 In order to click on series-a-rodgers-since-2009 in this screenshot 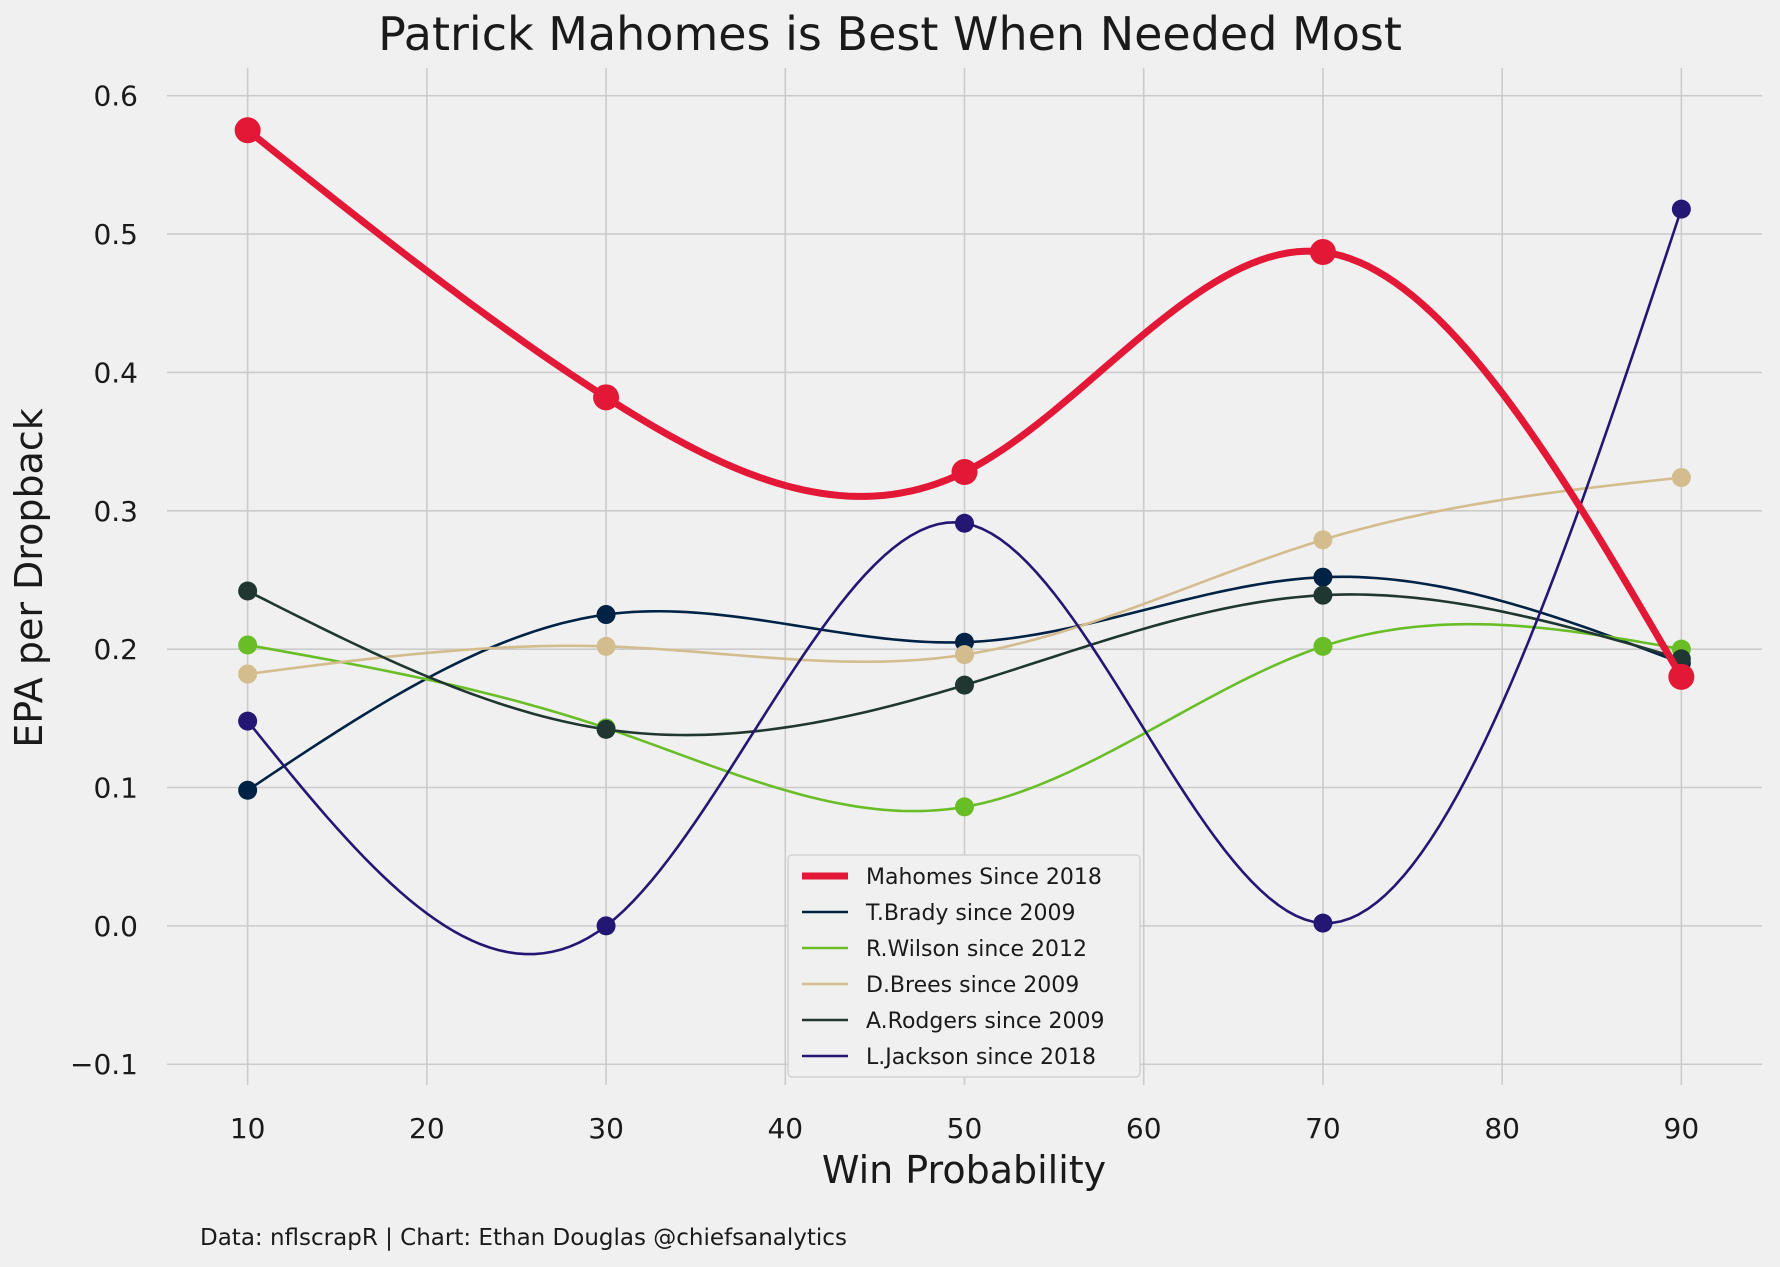, I will do `click(964, 660)`.